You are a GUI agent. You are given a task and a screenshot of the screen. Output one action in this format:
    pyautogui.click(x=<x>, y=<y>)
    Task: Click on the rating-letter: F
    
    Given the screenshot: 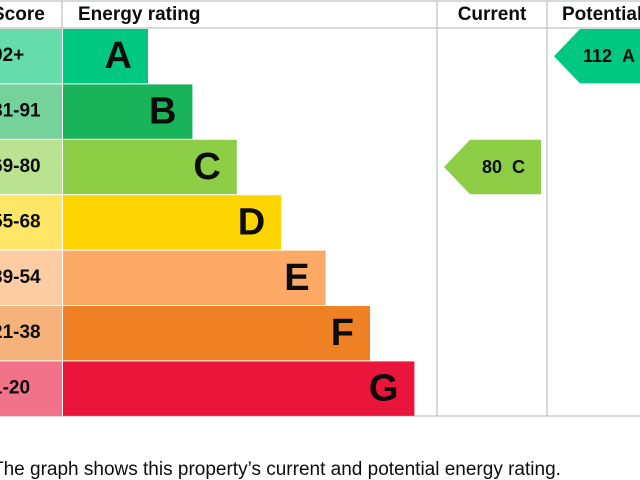 What is the action you would take?
    pyautogui.click(x=342, y=333)
    